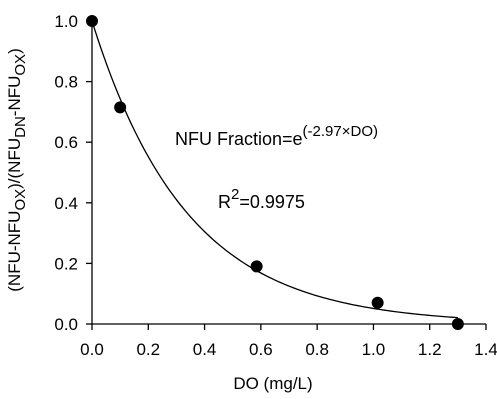 This screenshot has height=399, width=497. Describe the element at coordinates (261, 349) in the screenshot. I see `x-tick-label: 0.6` at that location.